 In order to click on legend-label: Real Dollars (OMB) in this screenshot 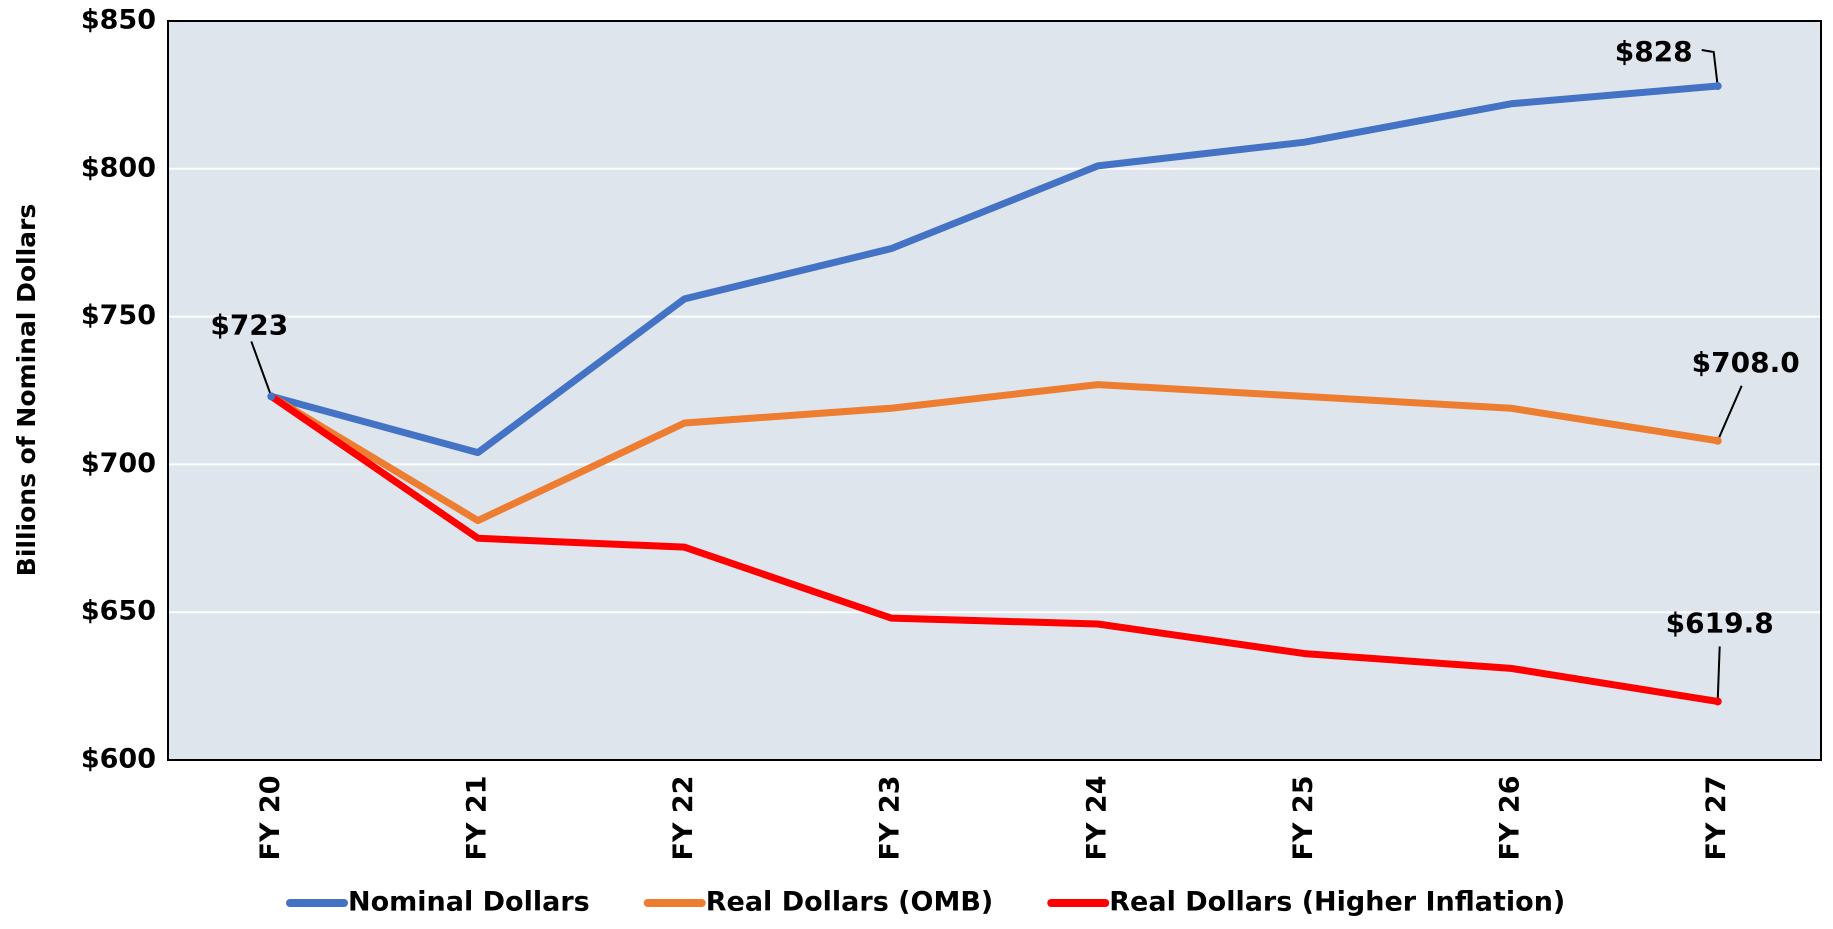, I will do `click(850, 902)`.